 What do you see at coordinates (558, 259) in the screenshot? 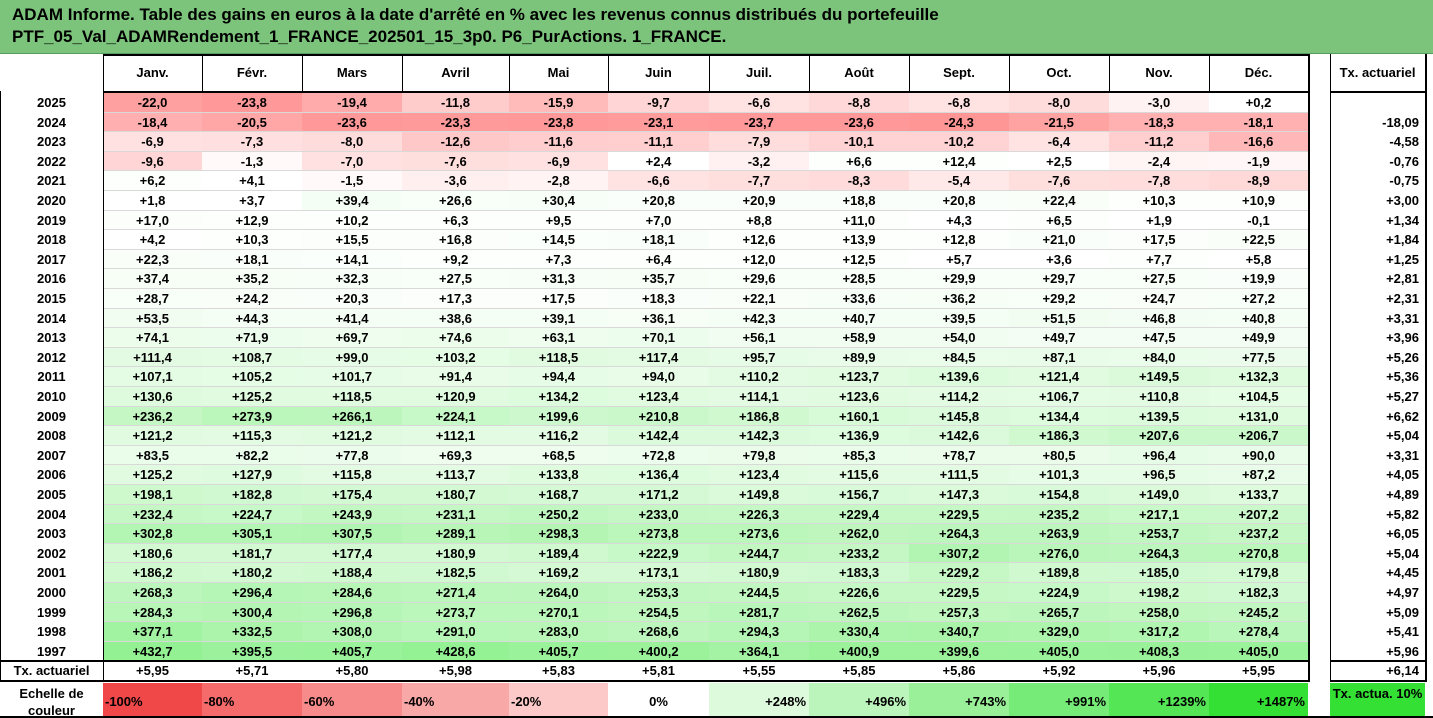
I see `gain-cell: +7,3` at bounding box center [558, 259].